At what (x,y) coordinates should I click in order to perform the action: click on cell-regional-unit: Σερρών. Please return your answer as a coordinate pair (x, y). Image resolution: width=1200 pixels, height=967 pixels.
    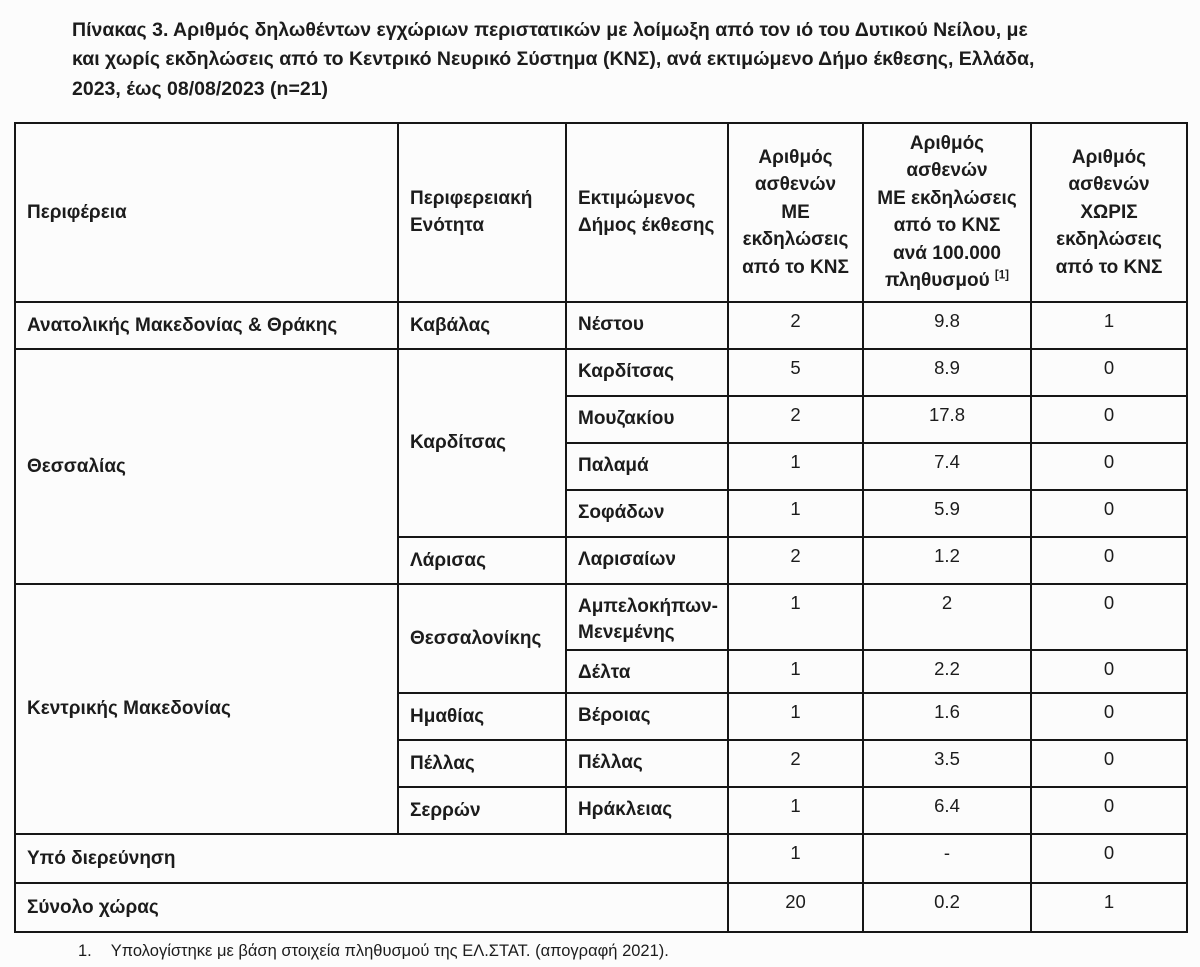
    Looking at the image, I should click on (482, 811).